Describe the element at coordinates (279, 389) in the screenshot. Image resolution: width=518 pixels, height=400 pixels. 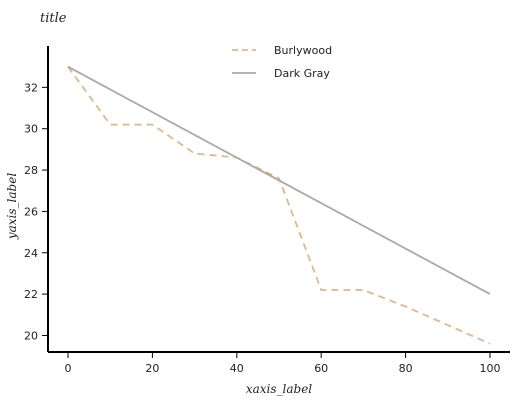
I see `x-axis-label: xaxis_label` at that location.